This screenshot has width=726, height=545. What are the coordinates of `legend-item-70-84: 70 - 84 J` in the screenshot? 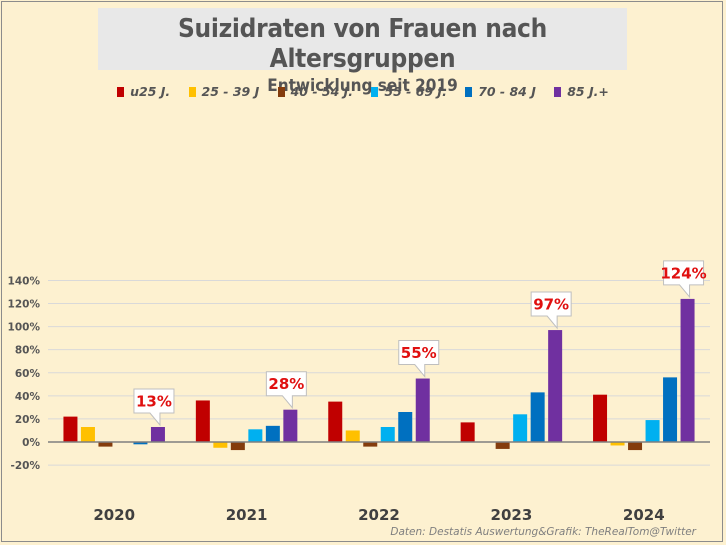 It's located at (500, 91).